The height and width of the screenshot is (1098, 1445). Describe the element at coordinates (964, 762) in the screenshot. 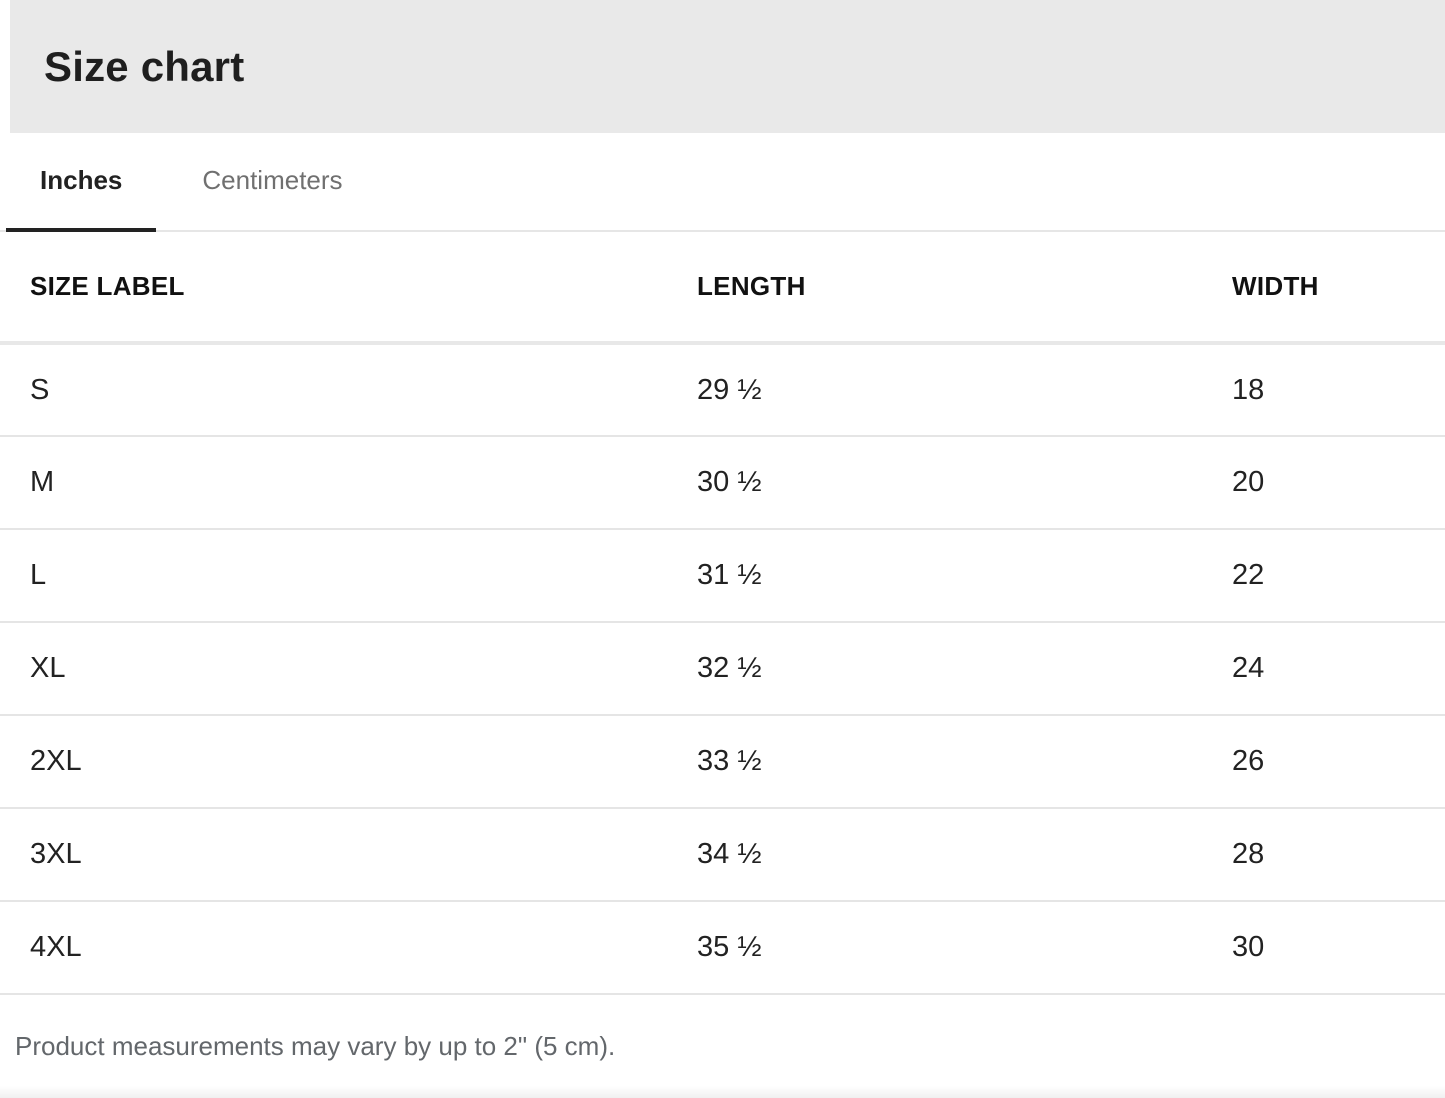

I see `length-cell: 33 ½` at that location.